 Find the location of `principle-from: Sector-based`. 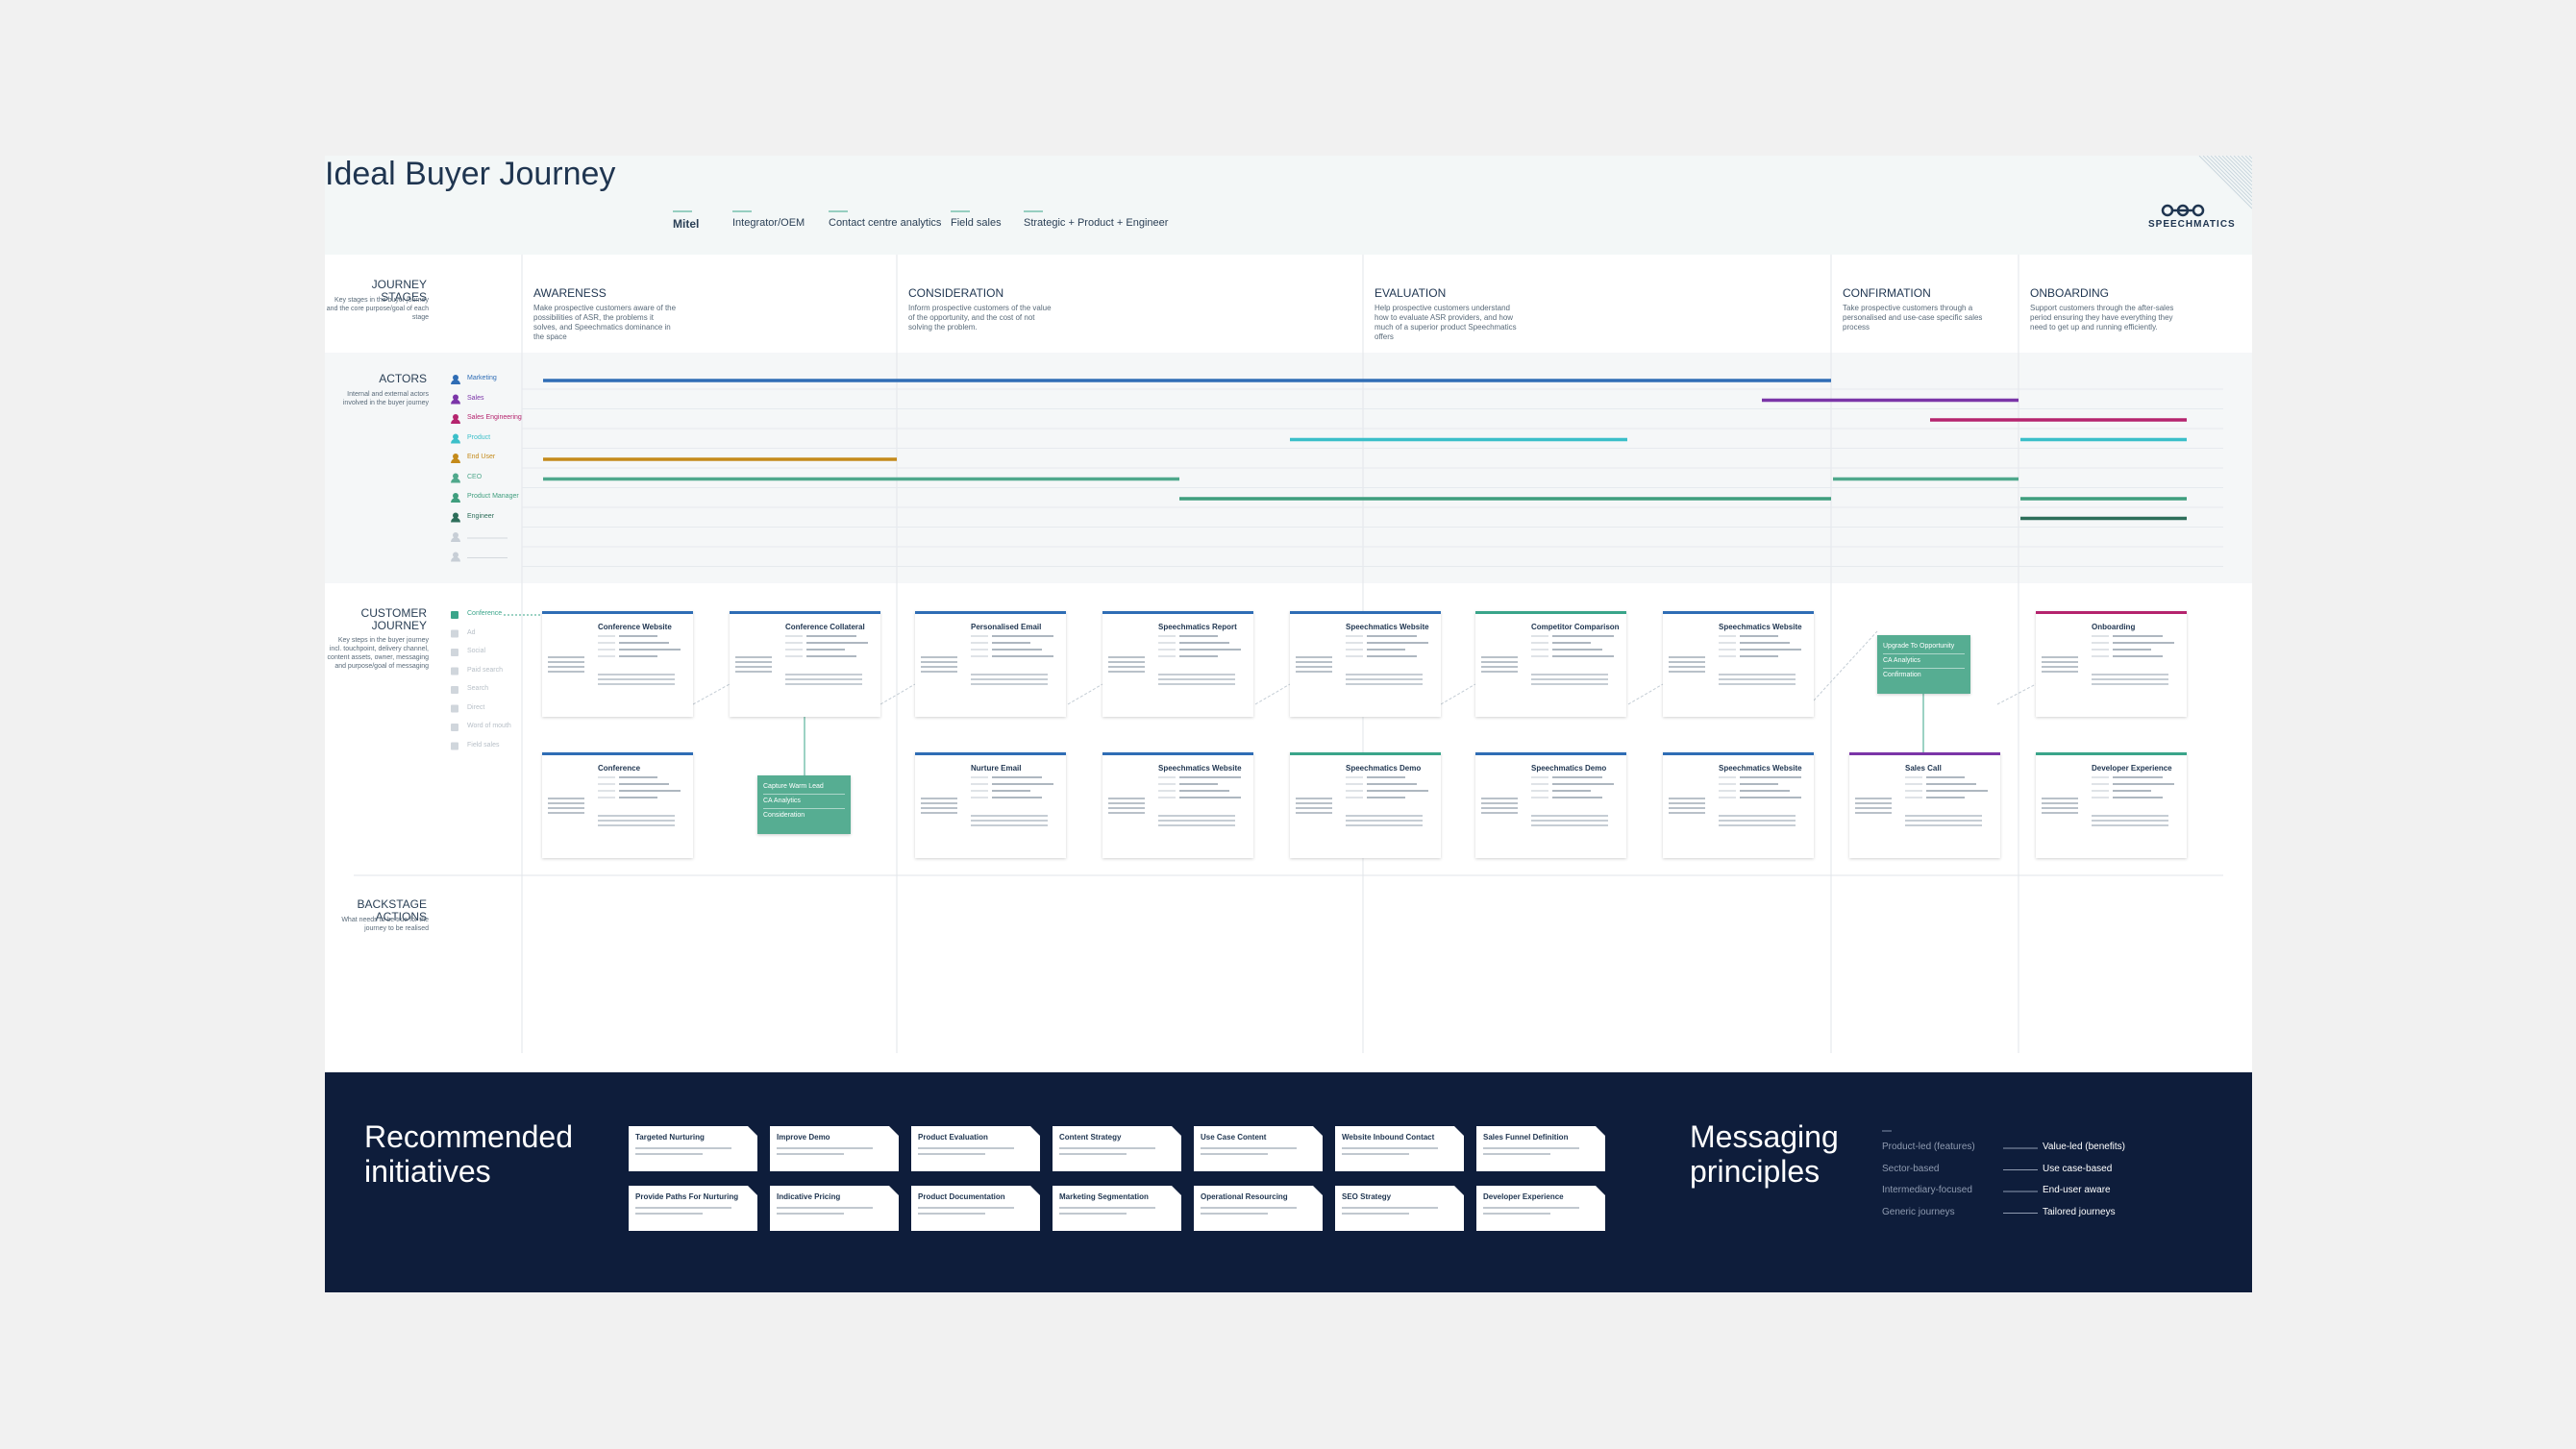

principle-from: Sector-based is located at coordinates (1911, 1168).